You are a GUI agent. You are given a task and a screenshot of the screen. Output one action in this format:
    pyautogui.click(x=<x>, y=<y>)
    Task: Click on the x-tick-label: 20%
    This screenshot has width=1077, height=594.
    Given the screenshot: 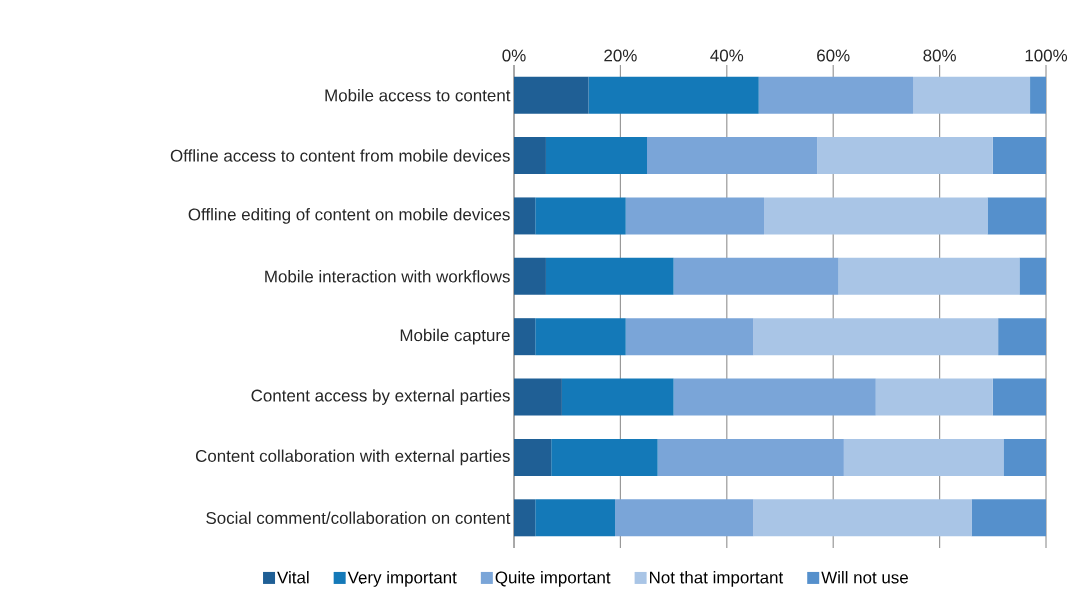 What is the action you would take?
    pyautogui.click(x=620, y=55)
    